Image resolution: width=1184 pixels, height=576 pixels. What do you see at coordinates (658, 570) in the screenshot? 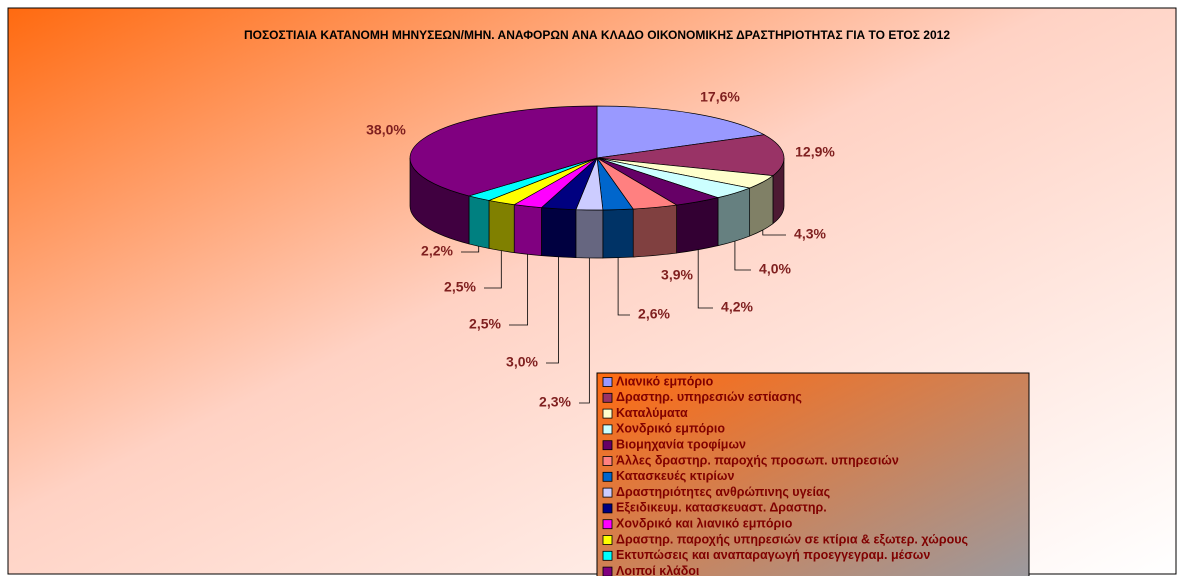
I see `legend-label: Λοιποί κλάδοι` at bounding box center [658, 570].